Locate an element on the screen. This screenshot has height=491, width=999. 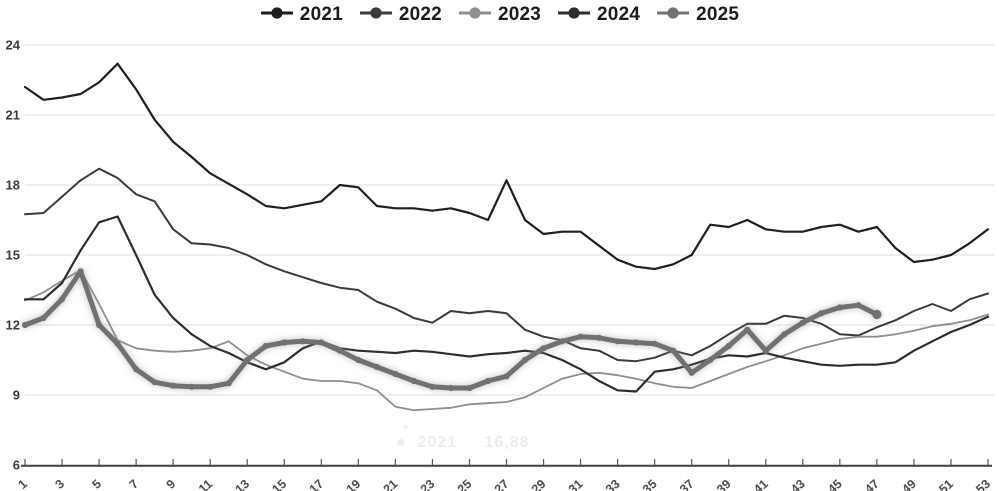
ghost-tooltip: ● 2021 16,88 is located at coordinates (463, 442).